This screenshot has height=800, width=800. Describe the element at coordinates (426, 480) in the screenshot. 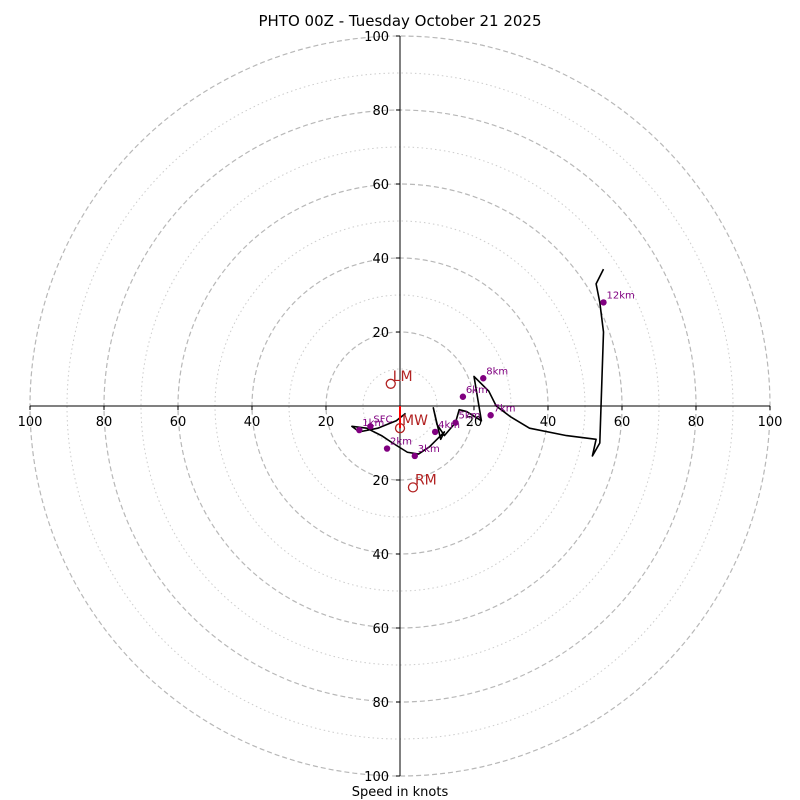

I see `storm-motion-label: RM` at that location.